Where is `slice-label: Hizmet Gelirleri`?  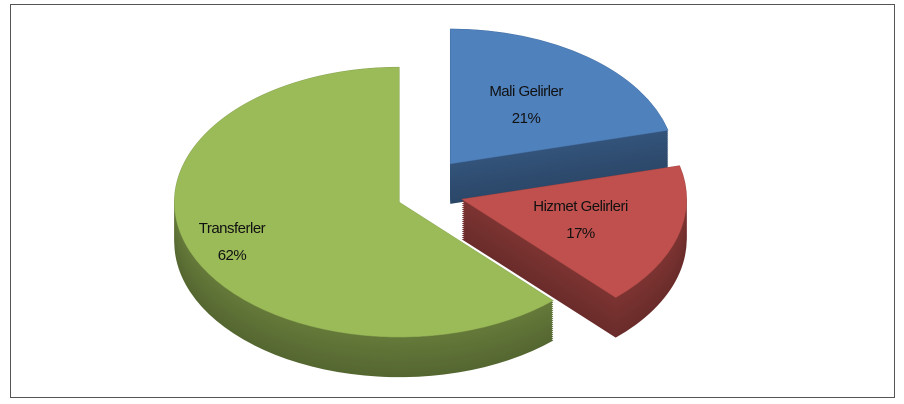
slice-label: Hizmet Gelirleri is located at coordinates (580, 206).